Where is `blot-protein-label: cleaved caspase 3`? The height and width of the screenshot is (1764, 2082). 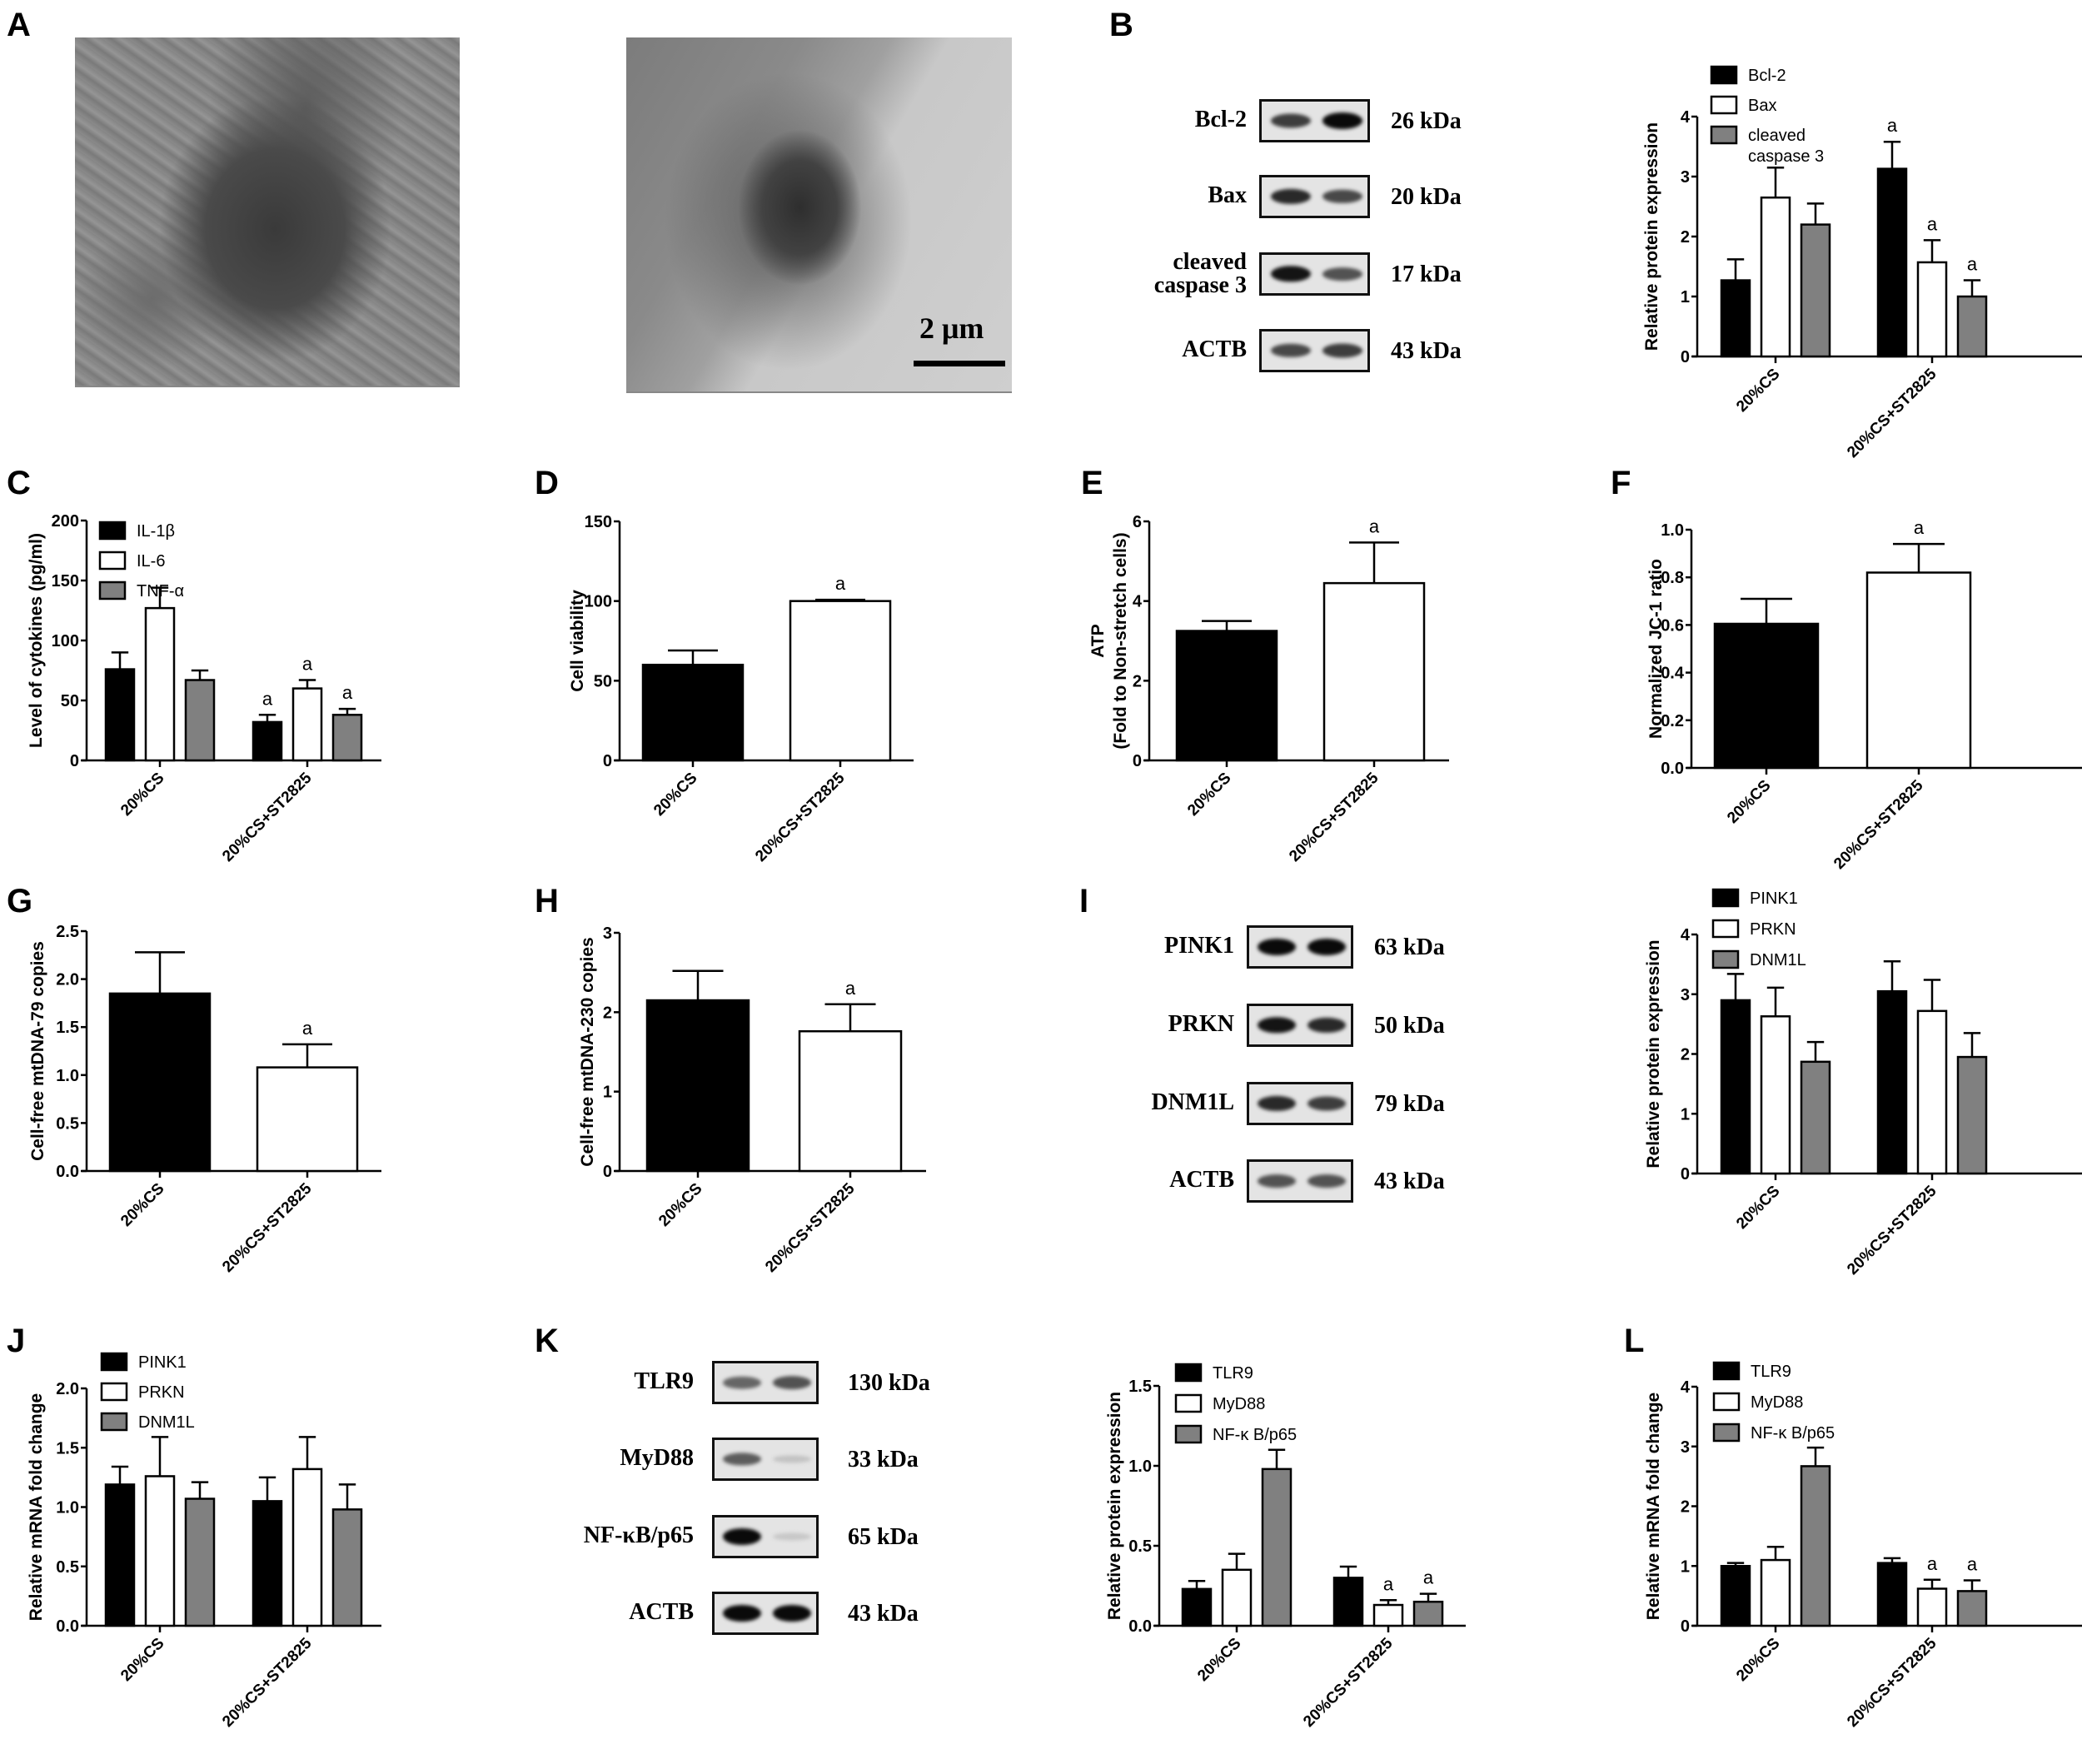 blot-protein-label: cleaved caspase 3 is located at coordinates (1200, 273).